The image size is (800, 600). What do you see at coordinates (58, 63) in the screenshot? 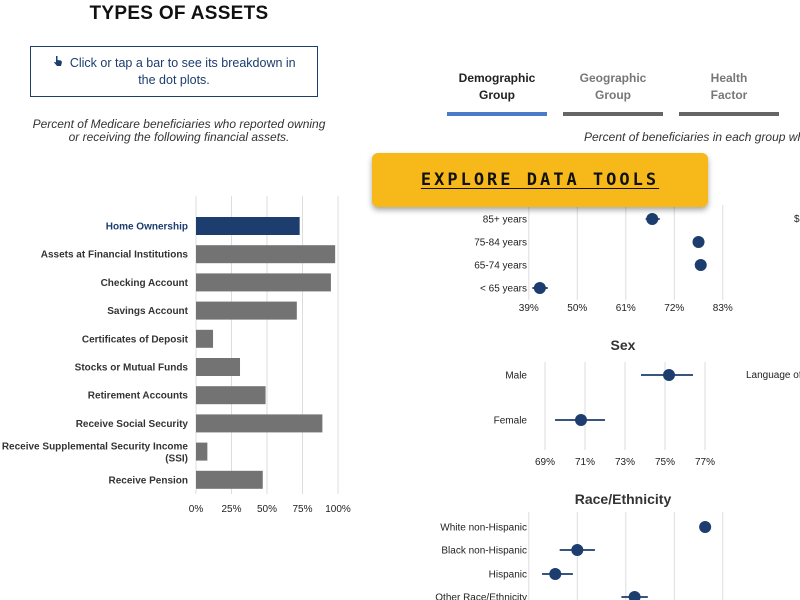
I see `pointer-hand-icon` at bounding box center [58, 63].